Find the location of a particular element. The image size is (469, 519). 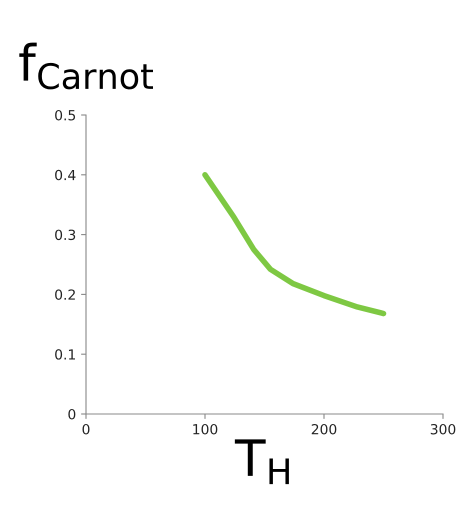

x-tick-label: 200 is located at coordinates (324, 429).